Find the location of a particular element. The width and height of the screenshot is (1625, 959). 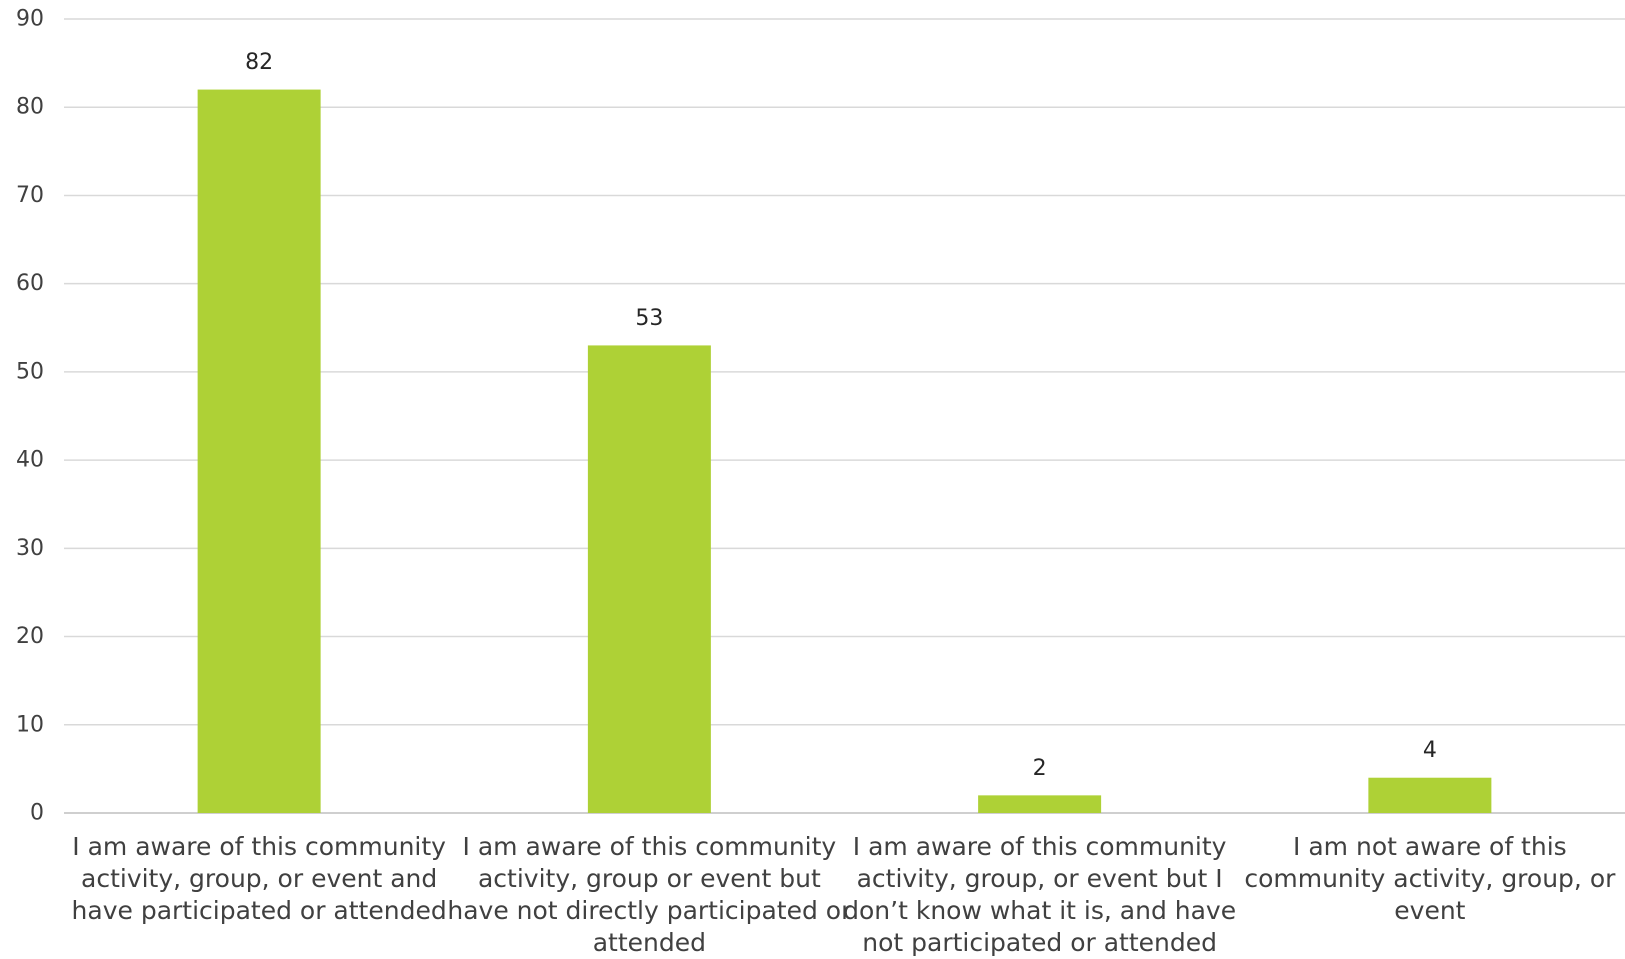

y-tick-label: 40 is located at coordinates (30, 460).